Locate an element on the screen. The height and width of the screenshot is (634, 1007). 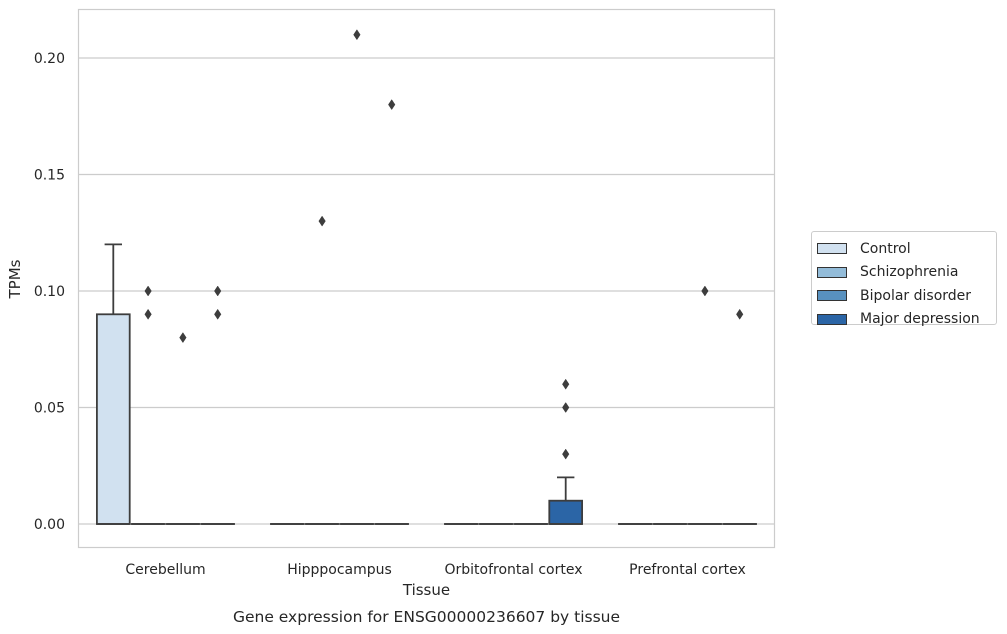
box-control is located at coordinates (113, 384).